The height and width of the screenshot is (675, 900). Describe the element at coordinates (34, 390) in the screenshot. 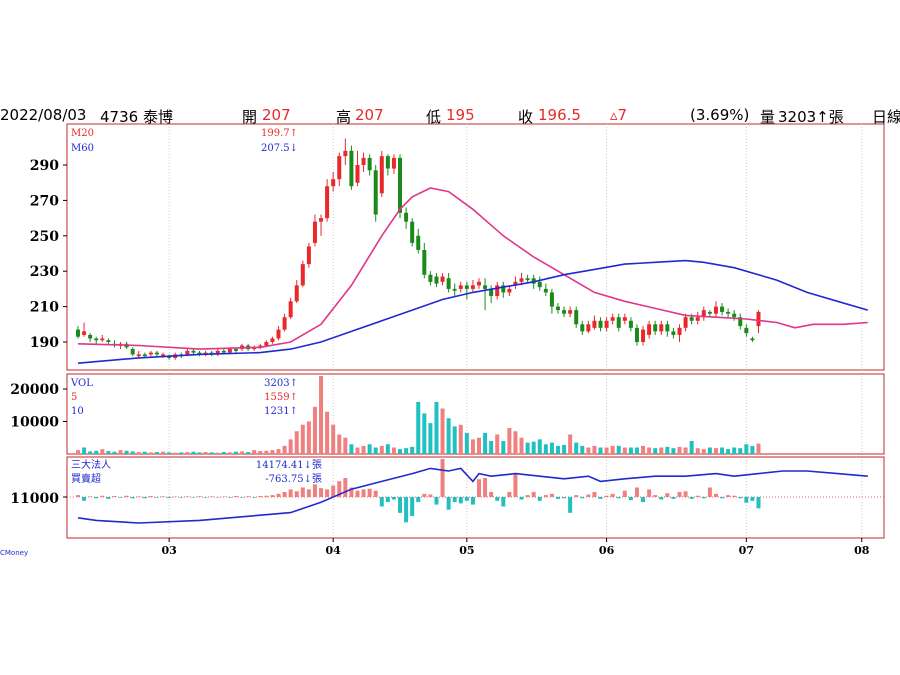

I see `volume-tick-label: 20000` at that location.